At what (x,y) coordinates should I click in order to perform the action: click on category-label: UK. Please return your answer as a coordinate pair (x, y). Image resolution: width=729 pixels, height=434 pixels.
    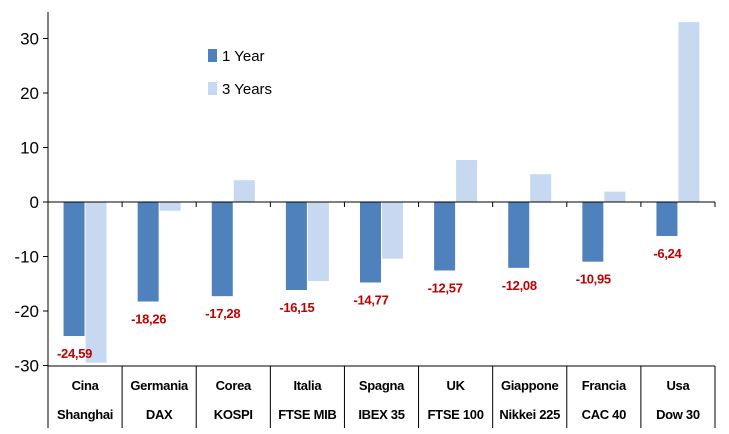
    Looking at the image, I should click on (456, 385).